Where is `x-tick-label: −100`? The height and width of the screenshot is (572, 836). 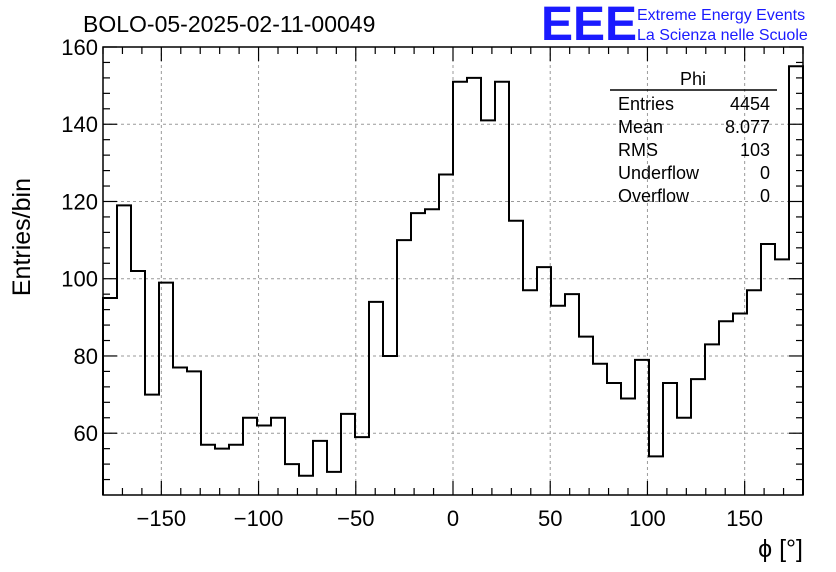 x-tick-label: −100 is located at coordinates (259, 518).